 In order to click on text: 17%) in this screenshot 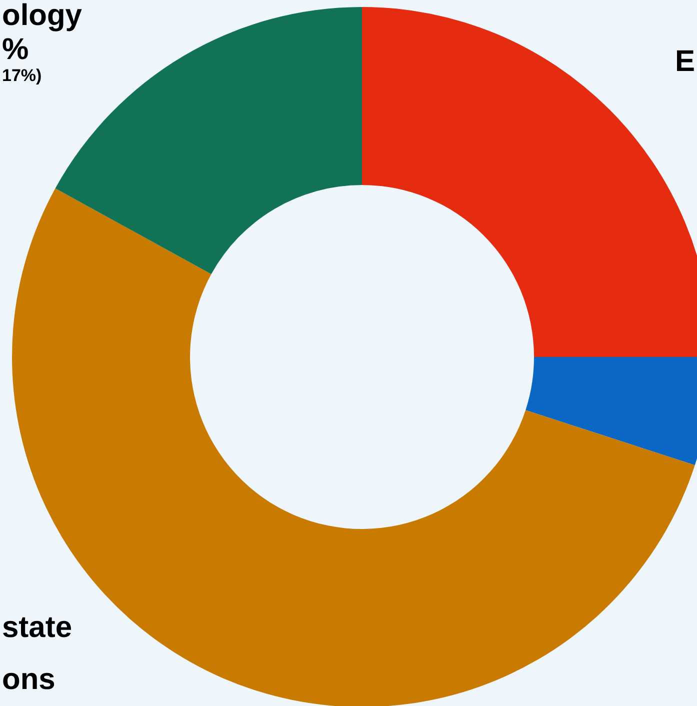, I will do `click(22, 75)`.